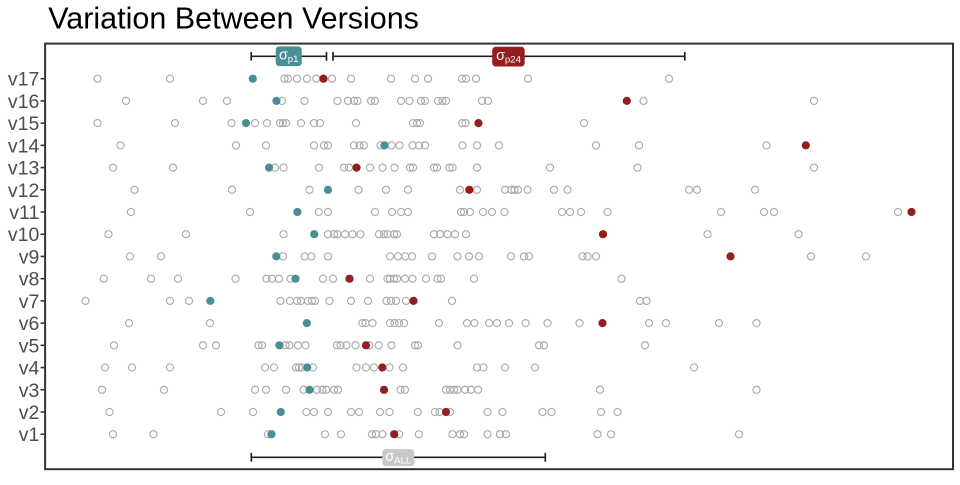 The image size is (960, 485). I want to click on svg-text: v12, so click(23, 191).